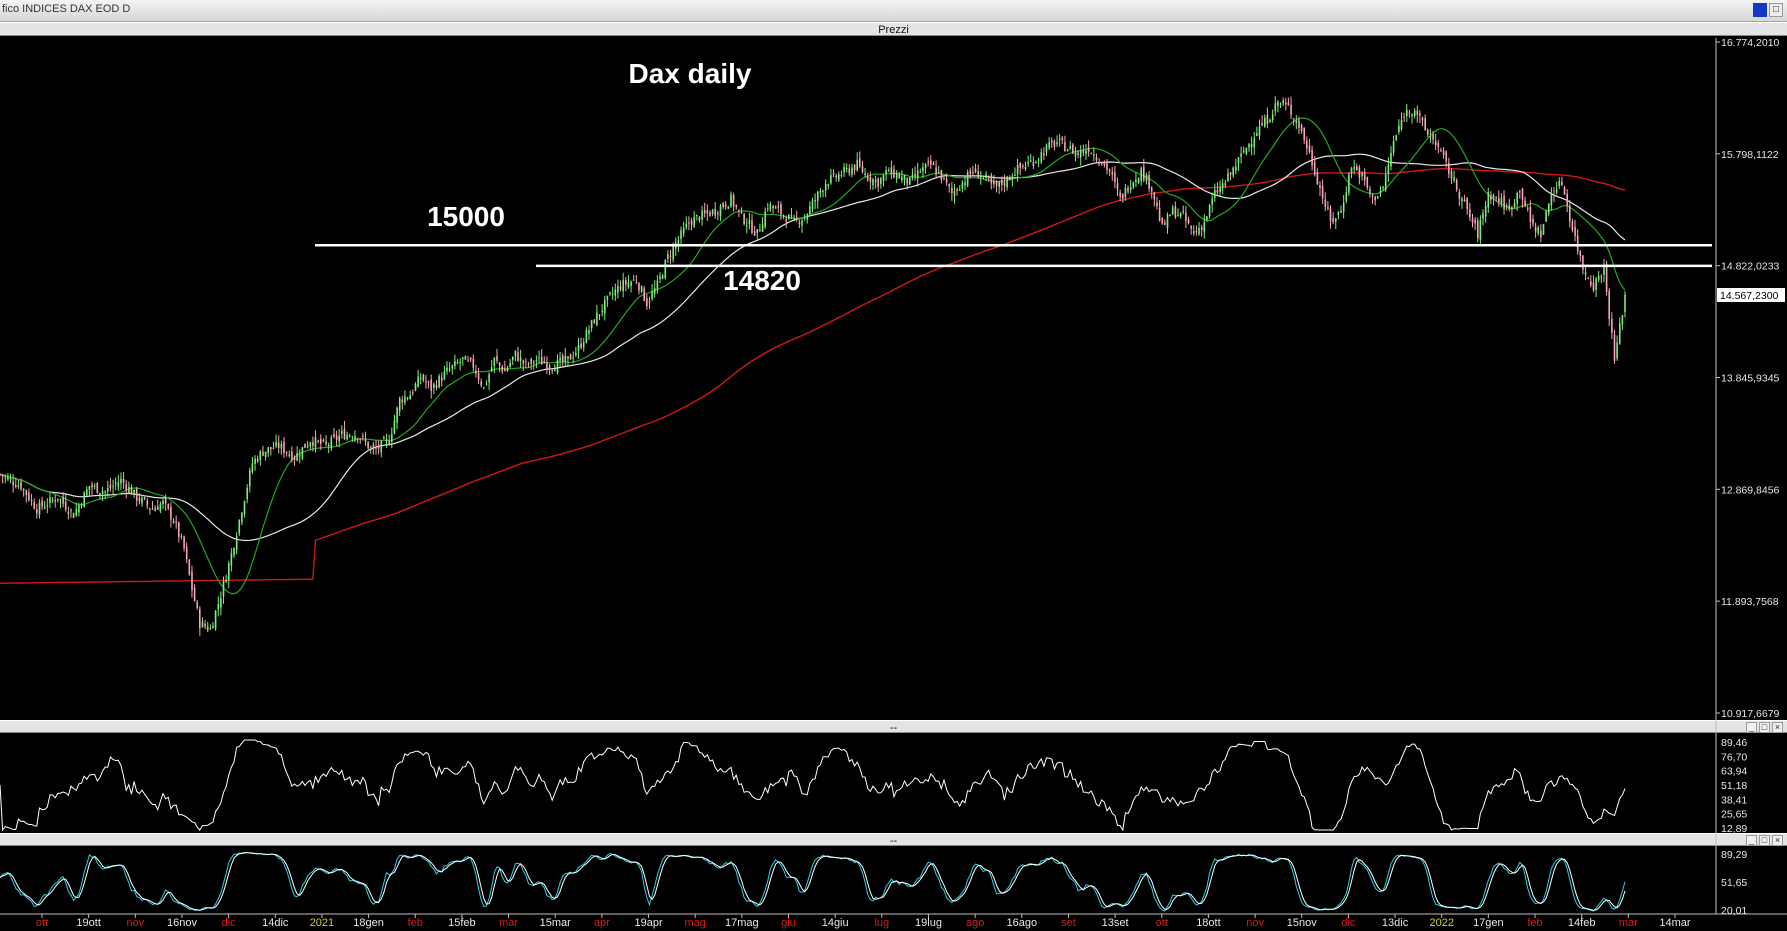 This screenshot has width=1787, height=931. I want to click on price-tick-label: 15.798,1122, so click(1750, 155).